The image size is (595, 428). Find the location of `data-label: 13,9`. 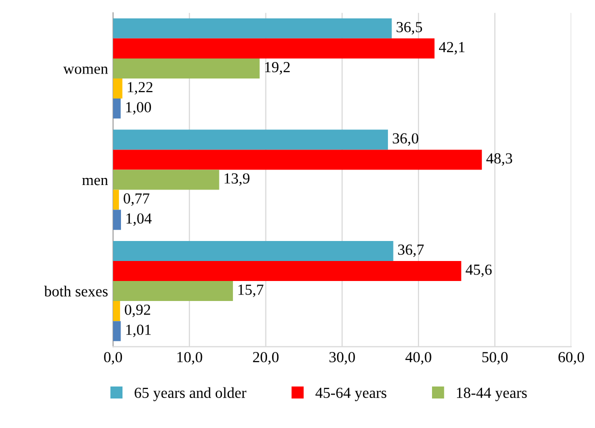

data-label: 13,9 is located at coordinates (237, 179).